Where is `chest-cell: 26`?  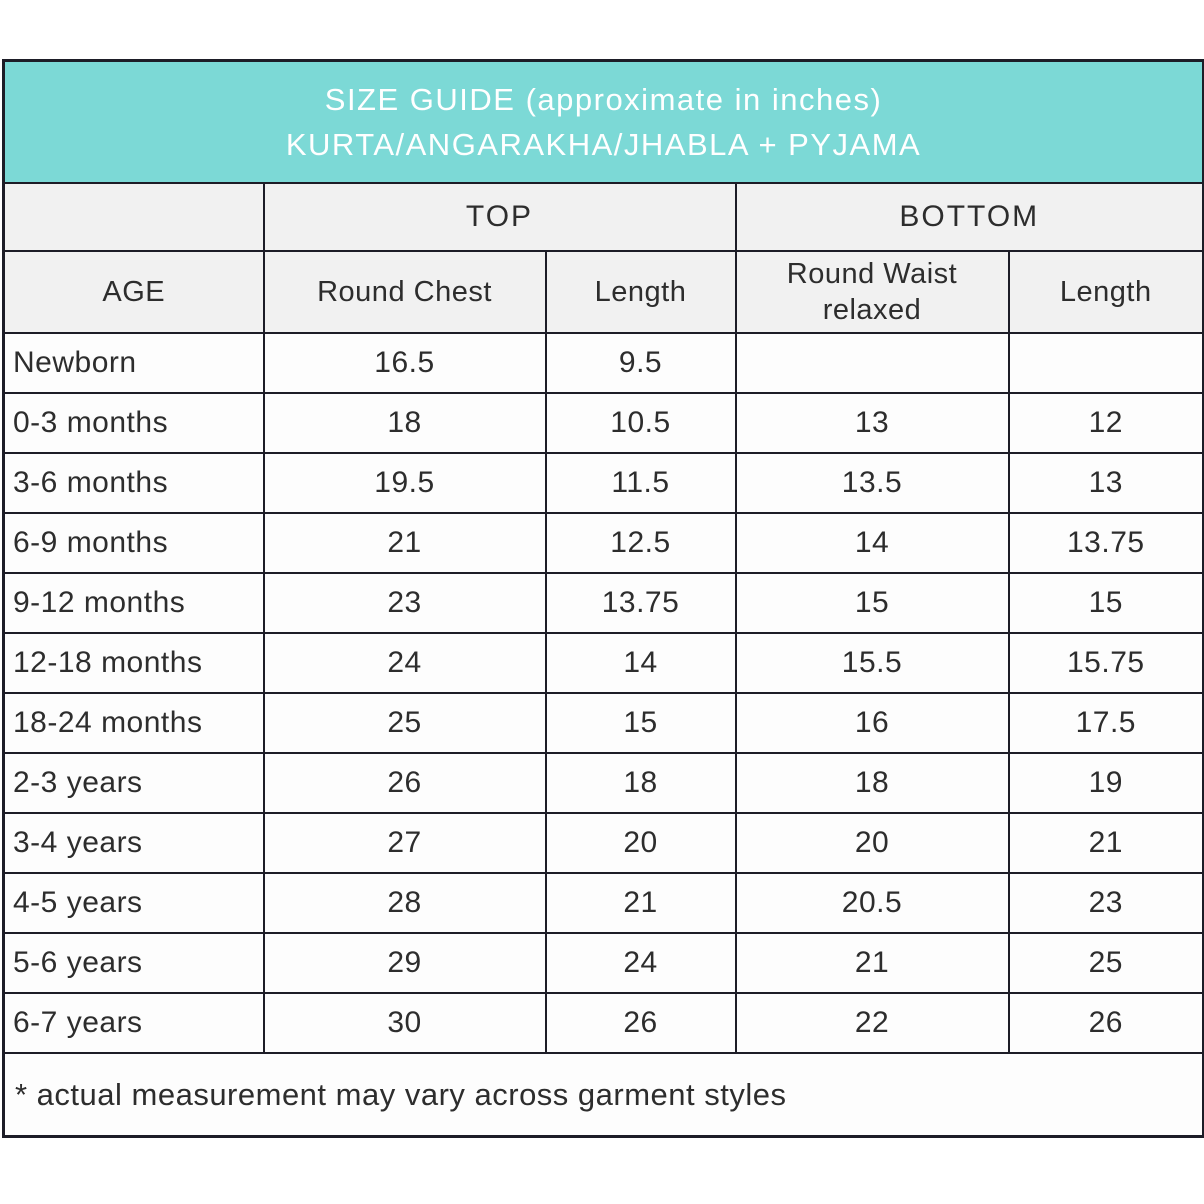 chest-cell: 26 is located at coordinates (404, 783).